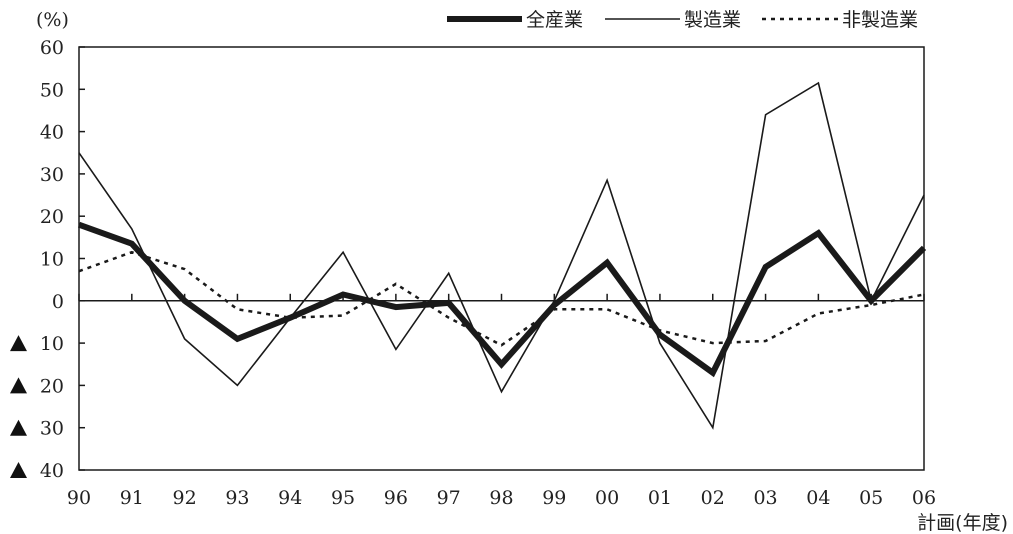 This screenshot has height=534, width=1013. Describe the element at coordinates (880, 20) in the screenshot. I see `legend-label-non-manufacturing: 非製造業` at that location.